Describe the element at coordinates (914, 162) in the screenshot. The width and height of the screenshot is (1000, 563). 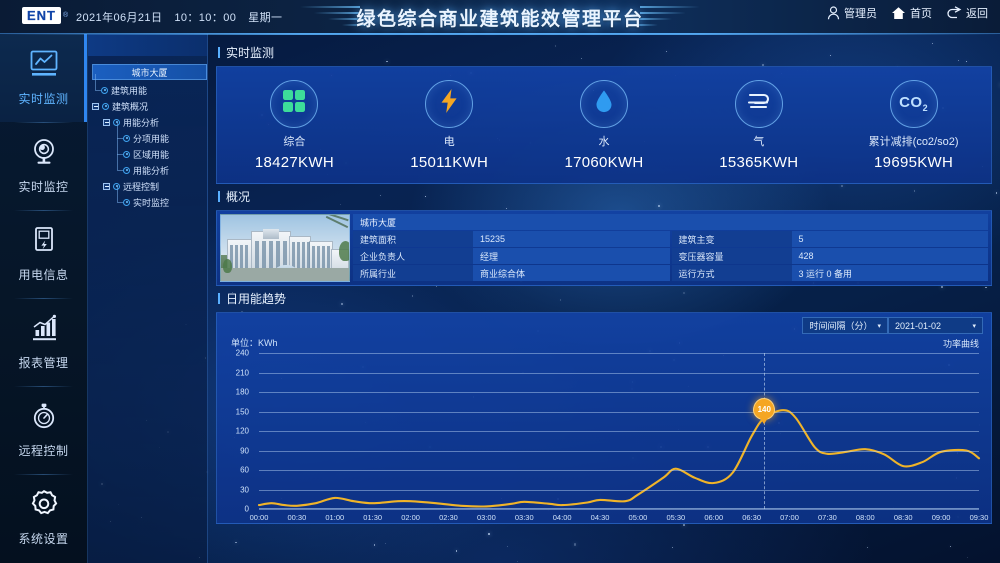
I see `metric-value: 19695KWH` at that location.